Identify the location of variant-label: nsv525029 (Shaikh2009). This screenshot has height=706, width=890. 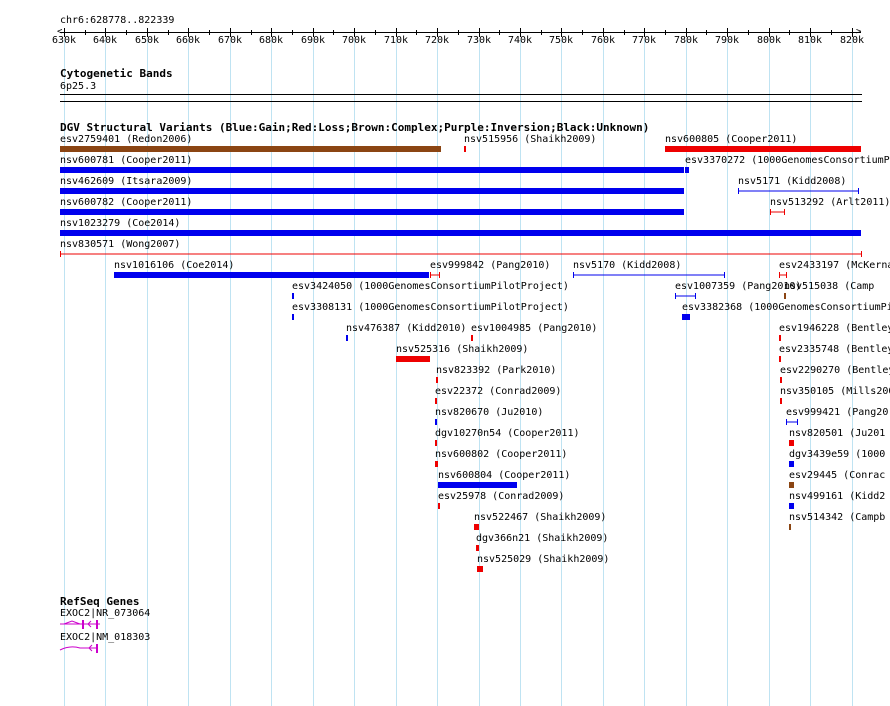
(543, 559).